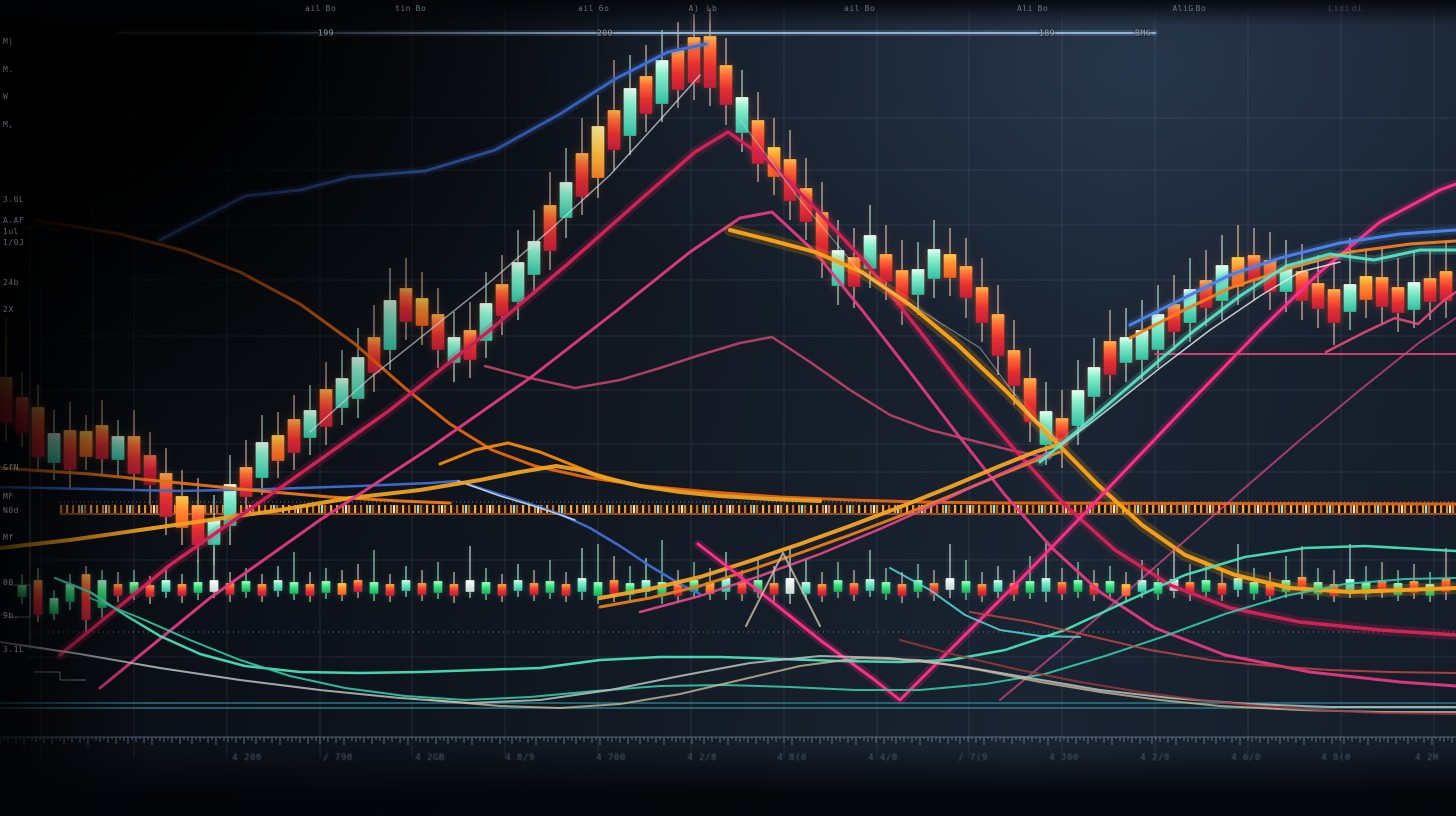 The height and width of the screenshot is (816, 1456). I want to click on tick-bracket, so click(60, 676).